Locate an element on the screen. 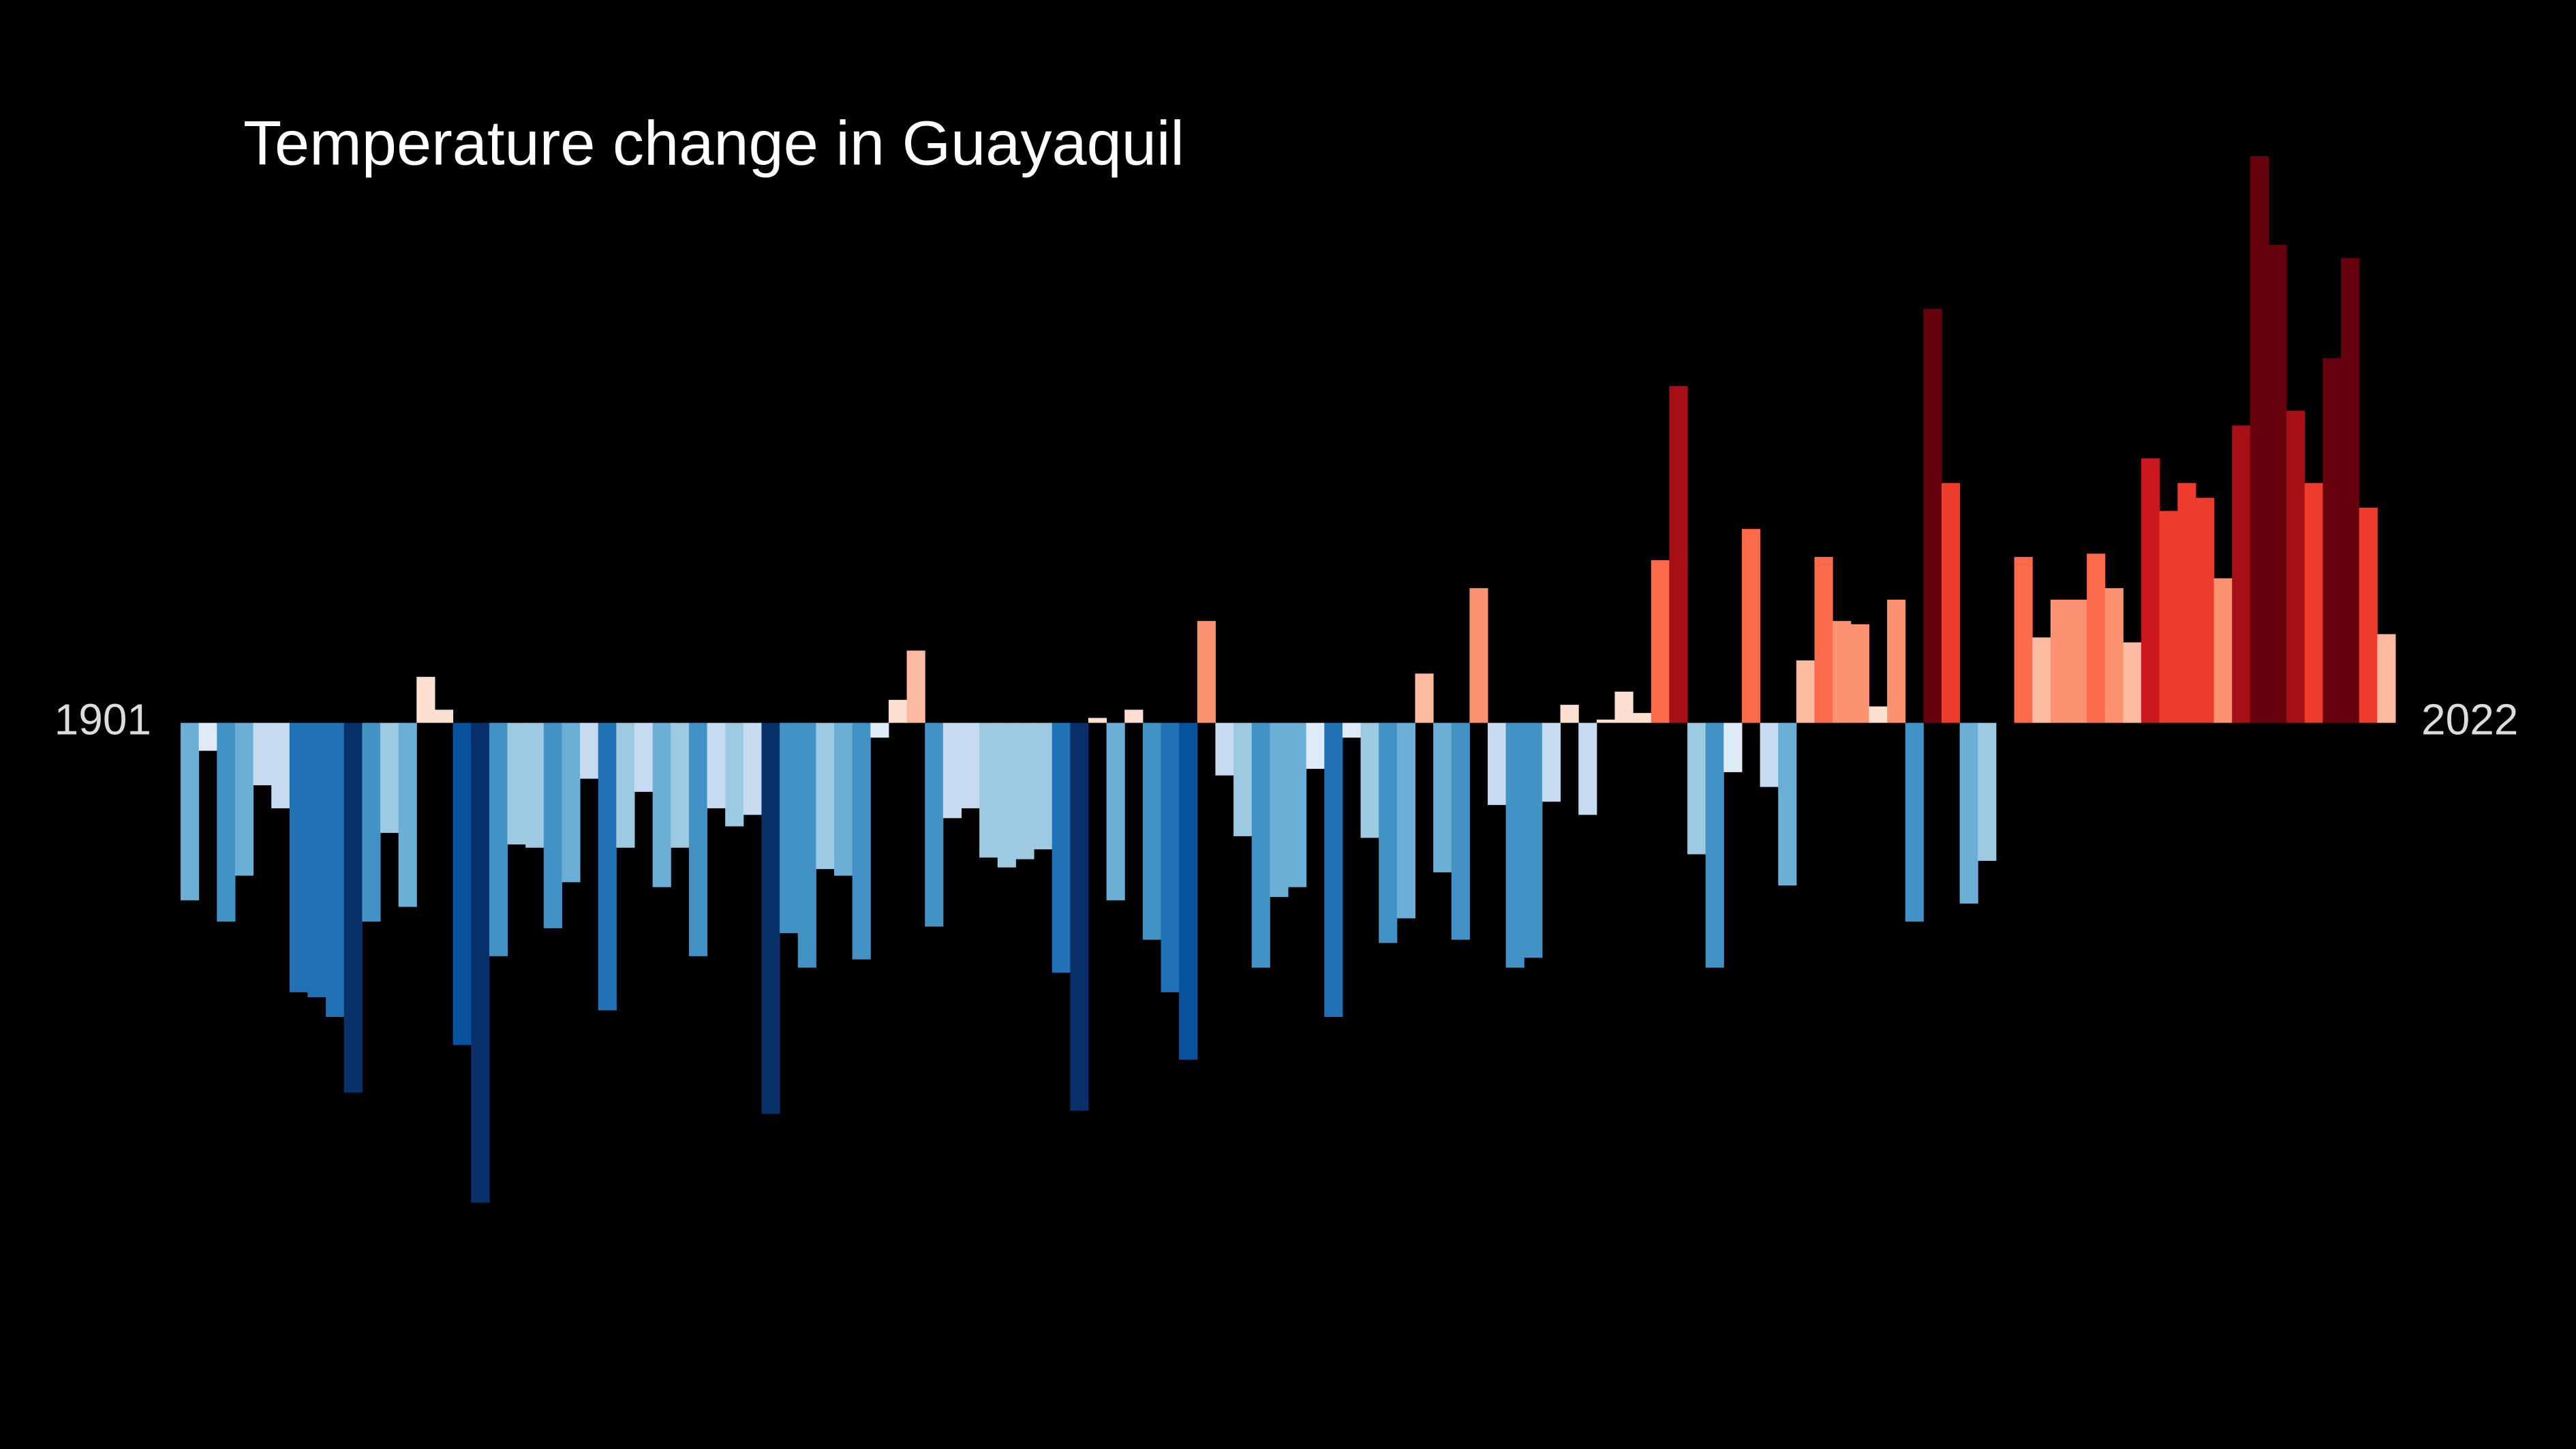 Image resolution: width=2576 pixels, height=1449 pixels. year-label: 1901 is located at coordinates (103, 719).